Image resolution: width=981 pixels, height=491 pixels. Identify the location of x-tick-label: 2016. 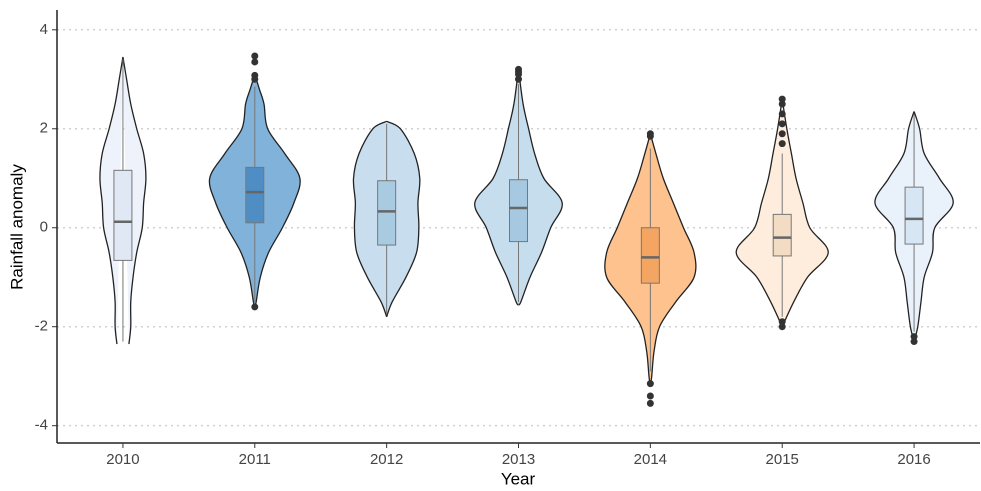
(913, 459).